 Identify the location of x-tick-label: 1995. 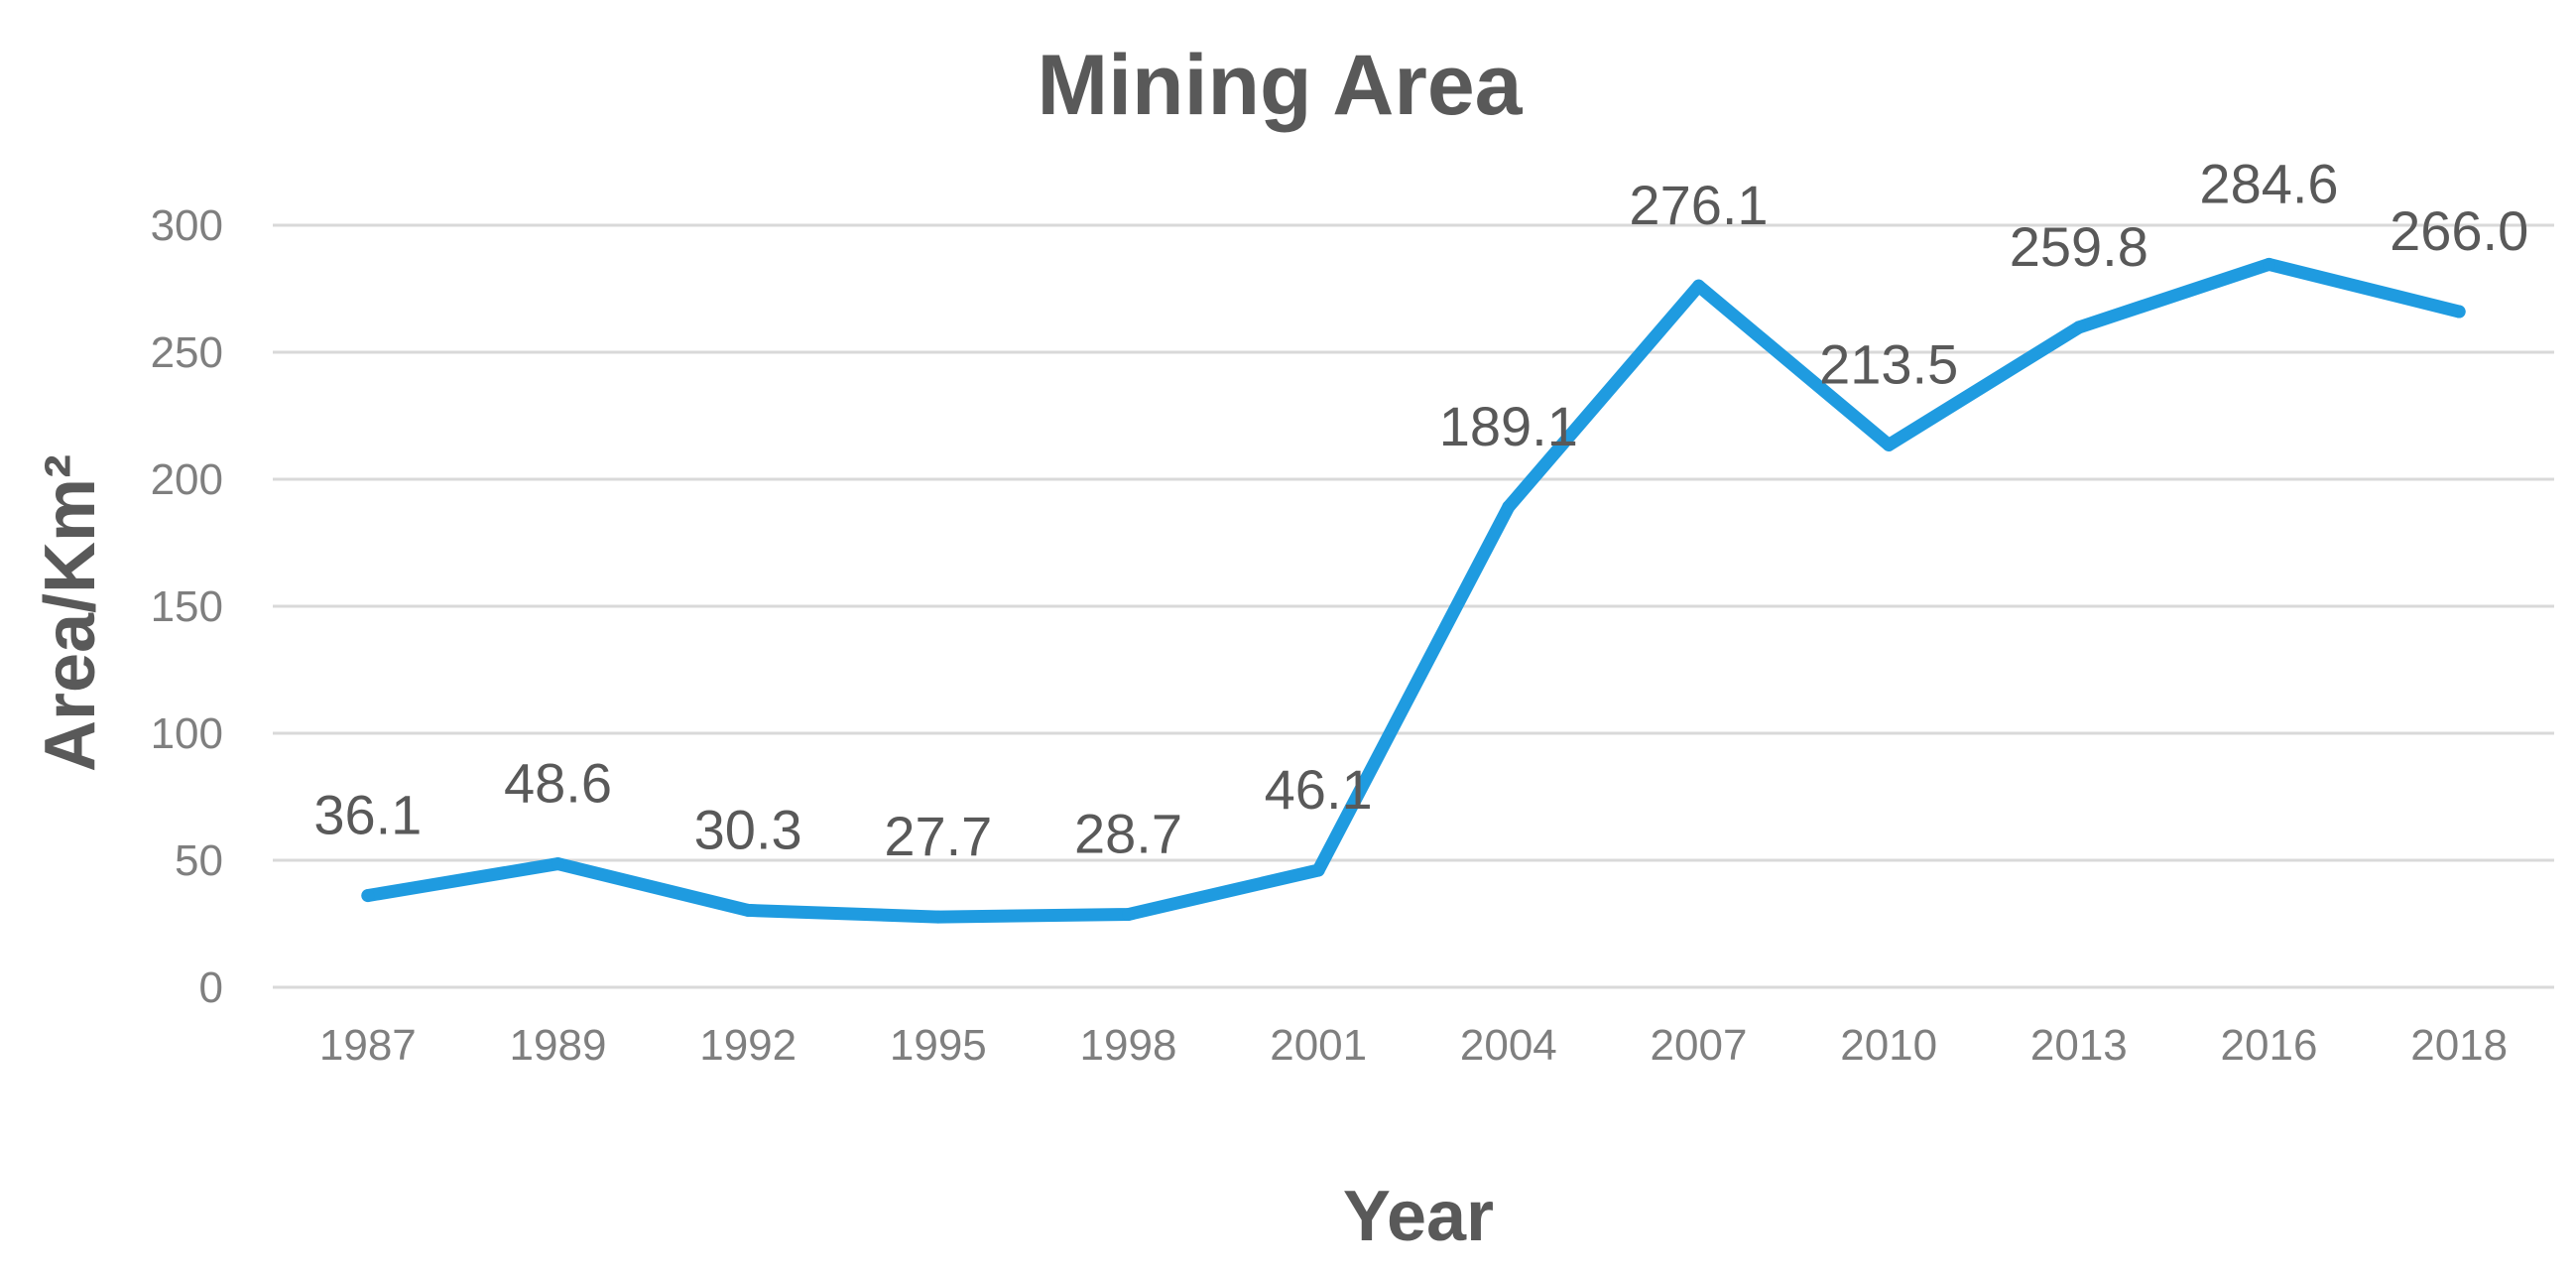
(938, 1045).